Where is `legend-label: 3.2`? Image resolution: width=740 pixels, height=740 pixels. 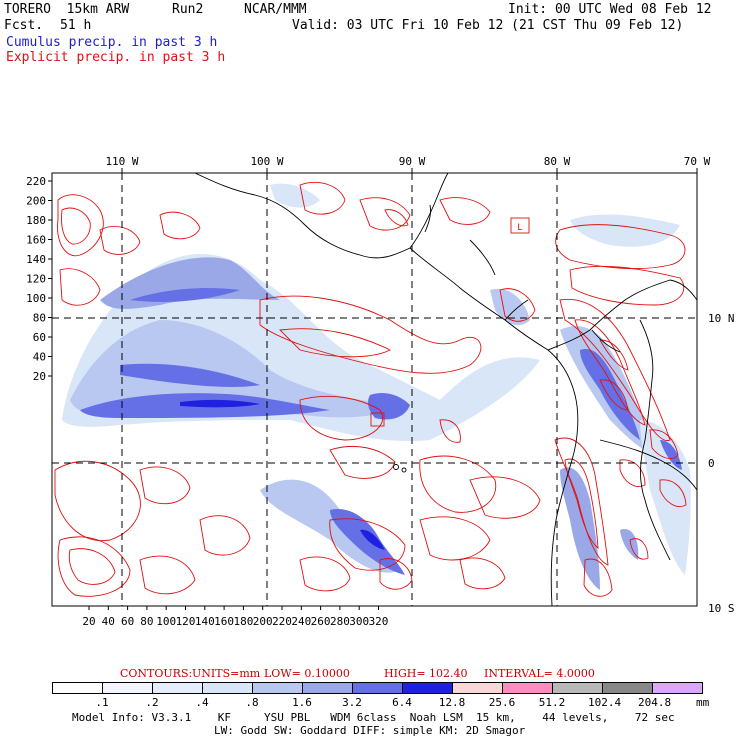
legend-label: 3.2 is located at coordinates (352, 702).